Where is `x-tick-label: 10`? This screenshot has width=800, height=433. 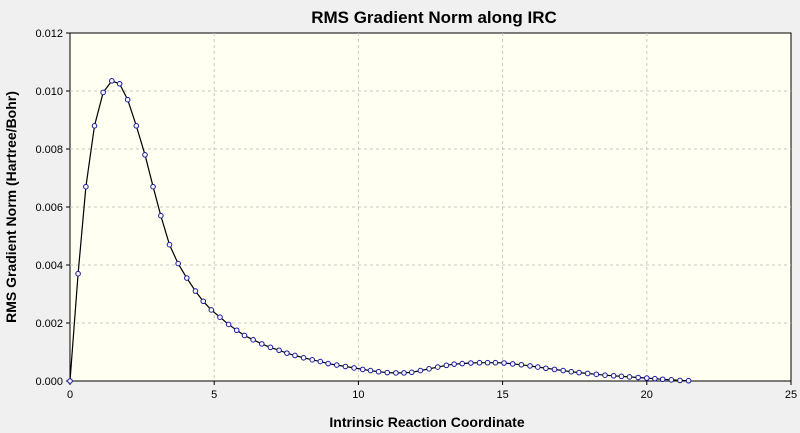
x-tick-label: 10 is located at coordinates (358, 395).